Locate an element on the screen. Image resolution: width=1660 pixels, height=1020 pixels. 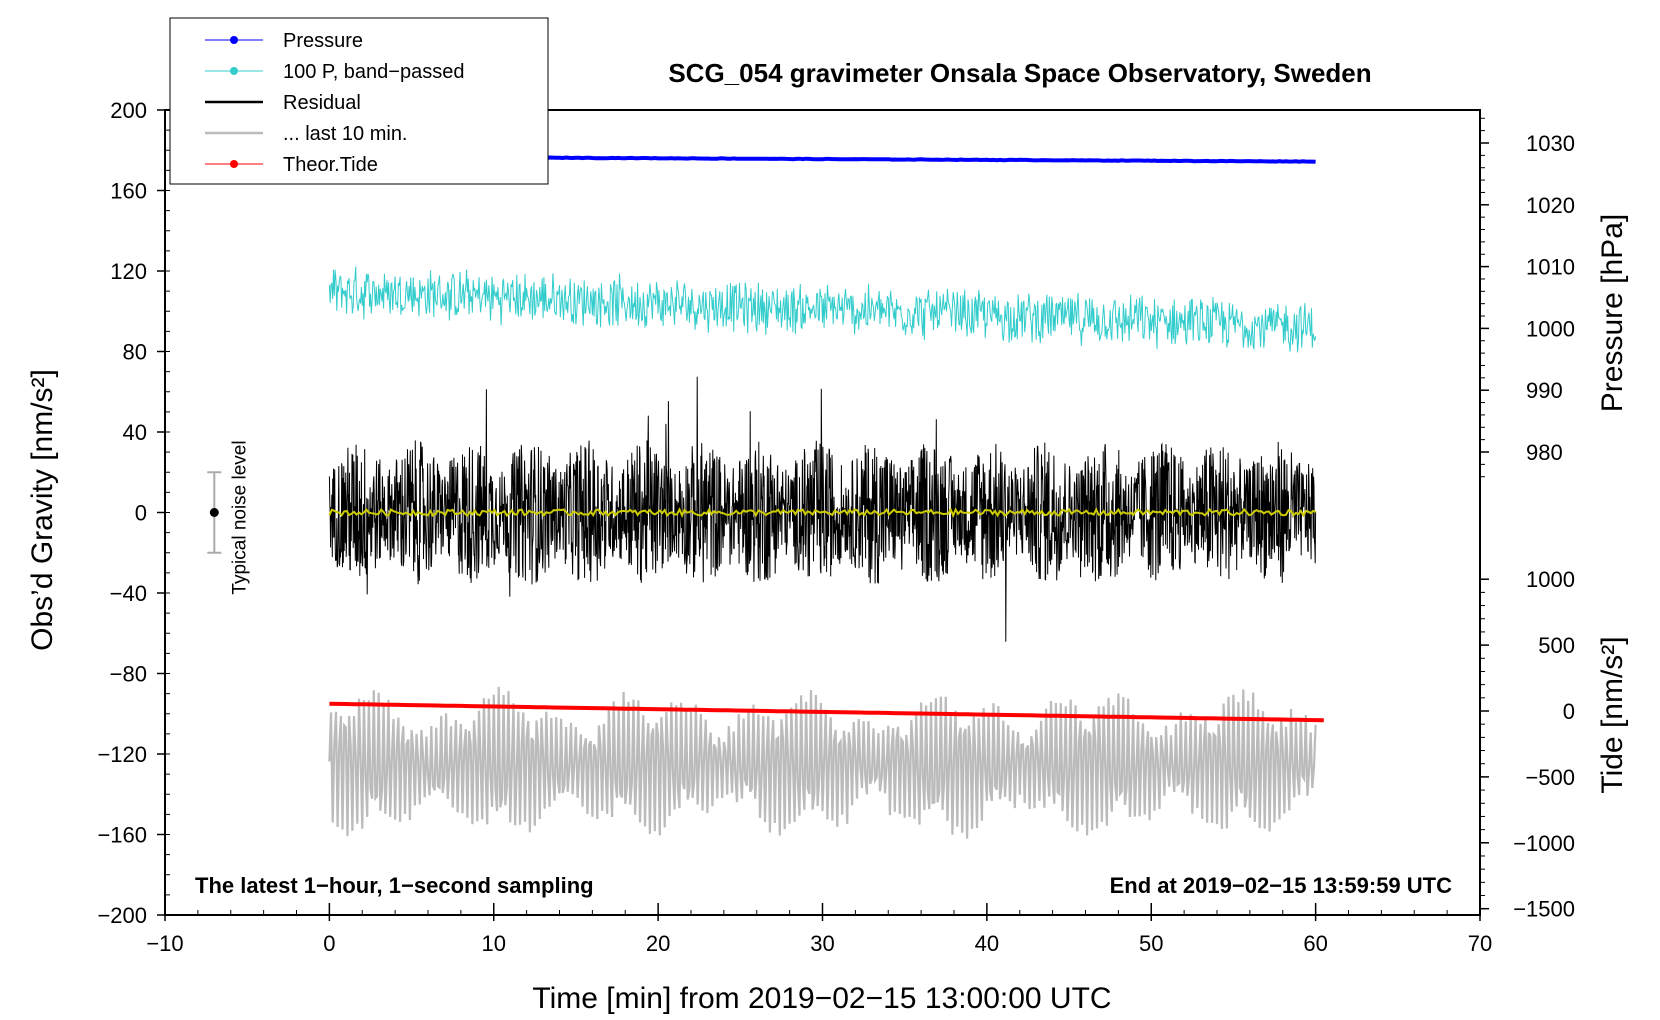
x-axis-label: Time [min] from 2019−02−15 13:00:00 UTC is located at coordinates (821, 998).